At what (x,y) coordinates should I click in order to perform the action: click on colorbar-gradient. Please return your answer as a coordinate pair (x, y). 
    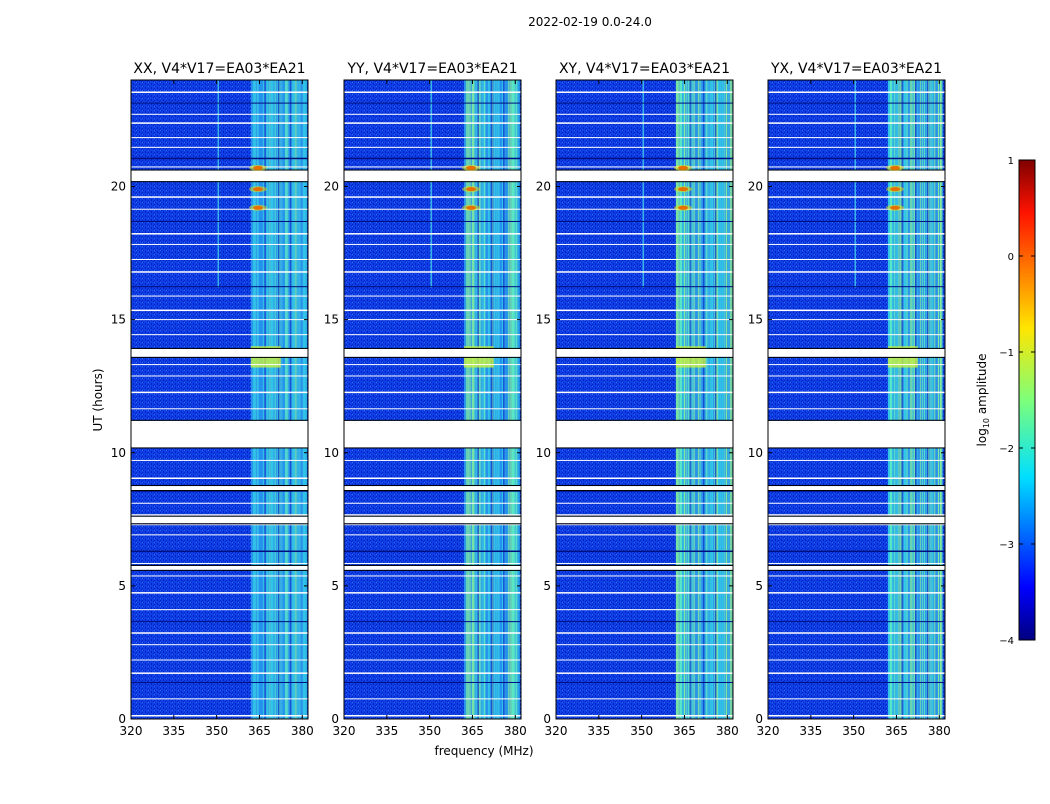
    Looking at the image, I should click on (1027, 400).